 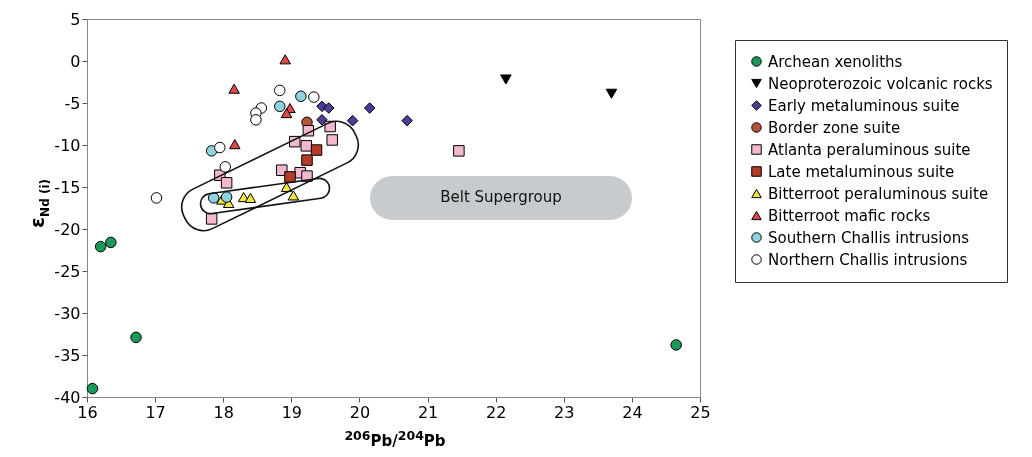 I want to click on x-tick-label: 18, so click(x=223, y=412).